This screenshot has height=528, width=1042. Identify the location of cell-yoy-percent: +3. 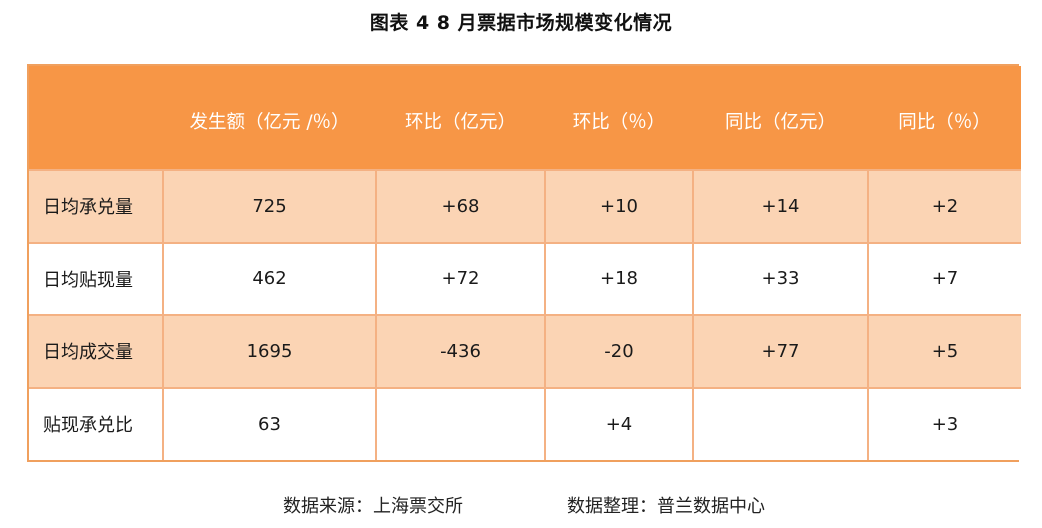
(944, 423).